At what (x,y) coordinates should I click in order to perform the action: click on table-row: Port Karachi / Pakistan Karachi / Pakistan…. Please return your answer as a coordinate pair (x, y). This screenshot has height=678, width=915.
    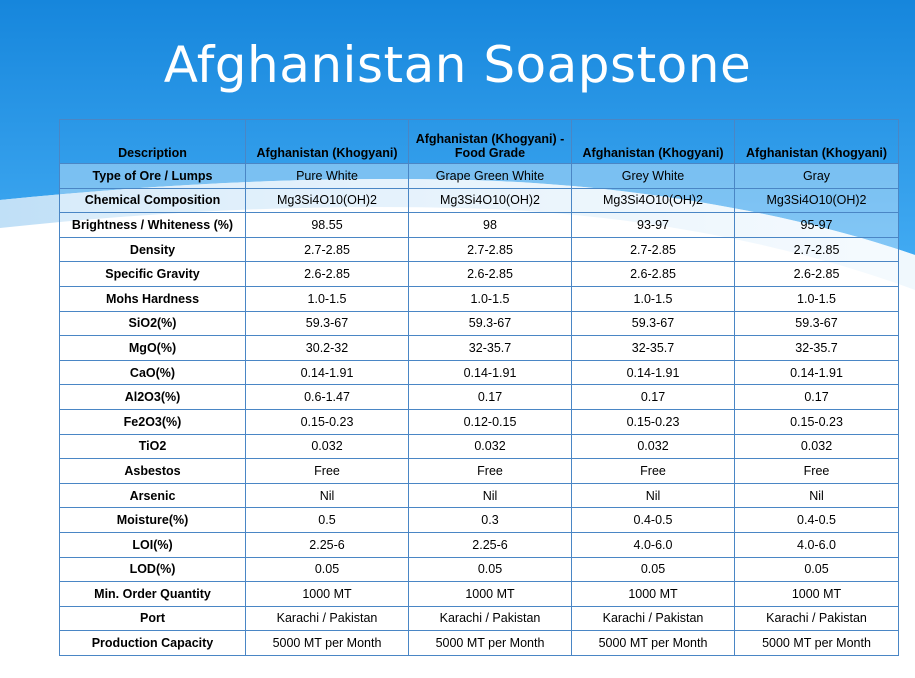
    Looking at the image, I should click on (479, 618).